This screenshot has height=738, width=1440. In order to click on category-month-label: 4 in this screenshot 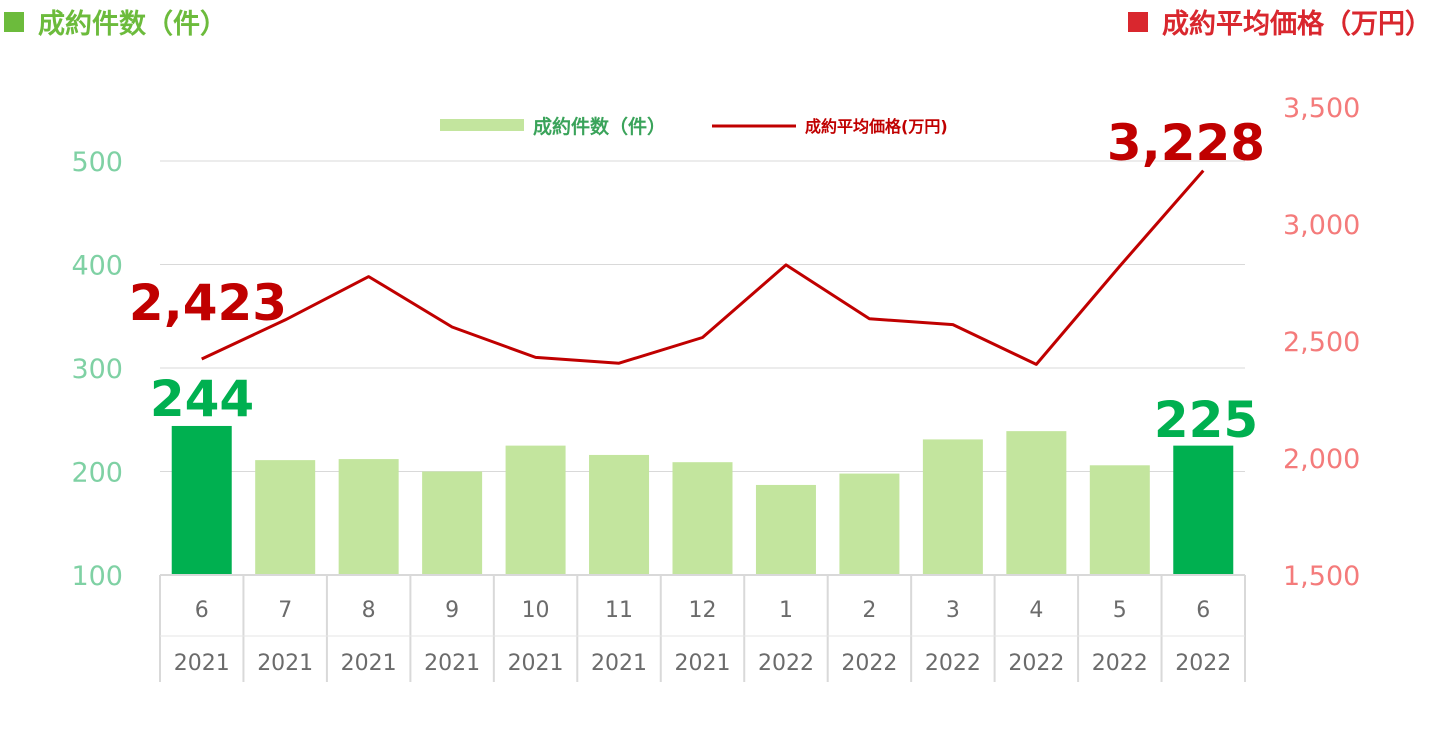, I will do `click(1036, 610)`.